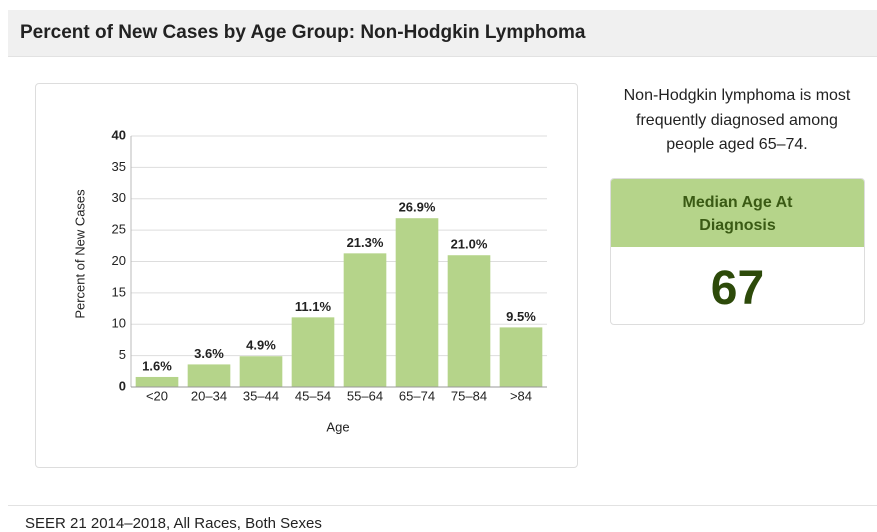  What do you see at coordinates (521, 316) in the screenshot?
I see `data-label: 9.5%` at bounding box center [521, 316].